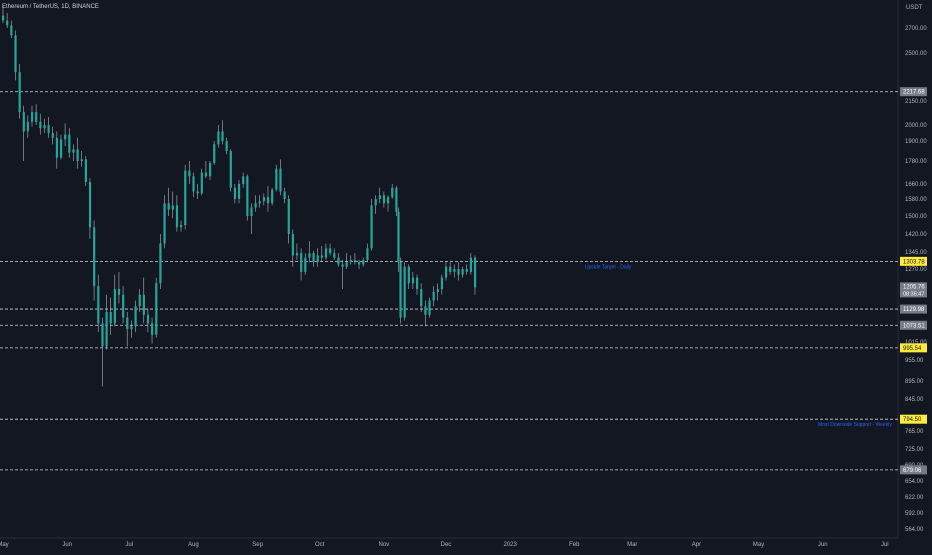  Describe the element at coordinates (916, 270) in the screenshot. I see `y-tick-label: 1270.00` at that location.